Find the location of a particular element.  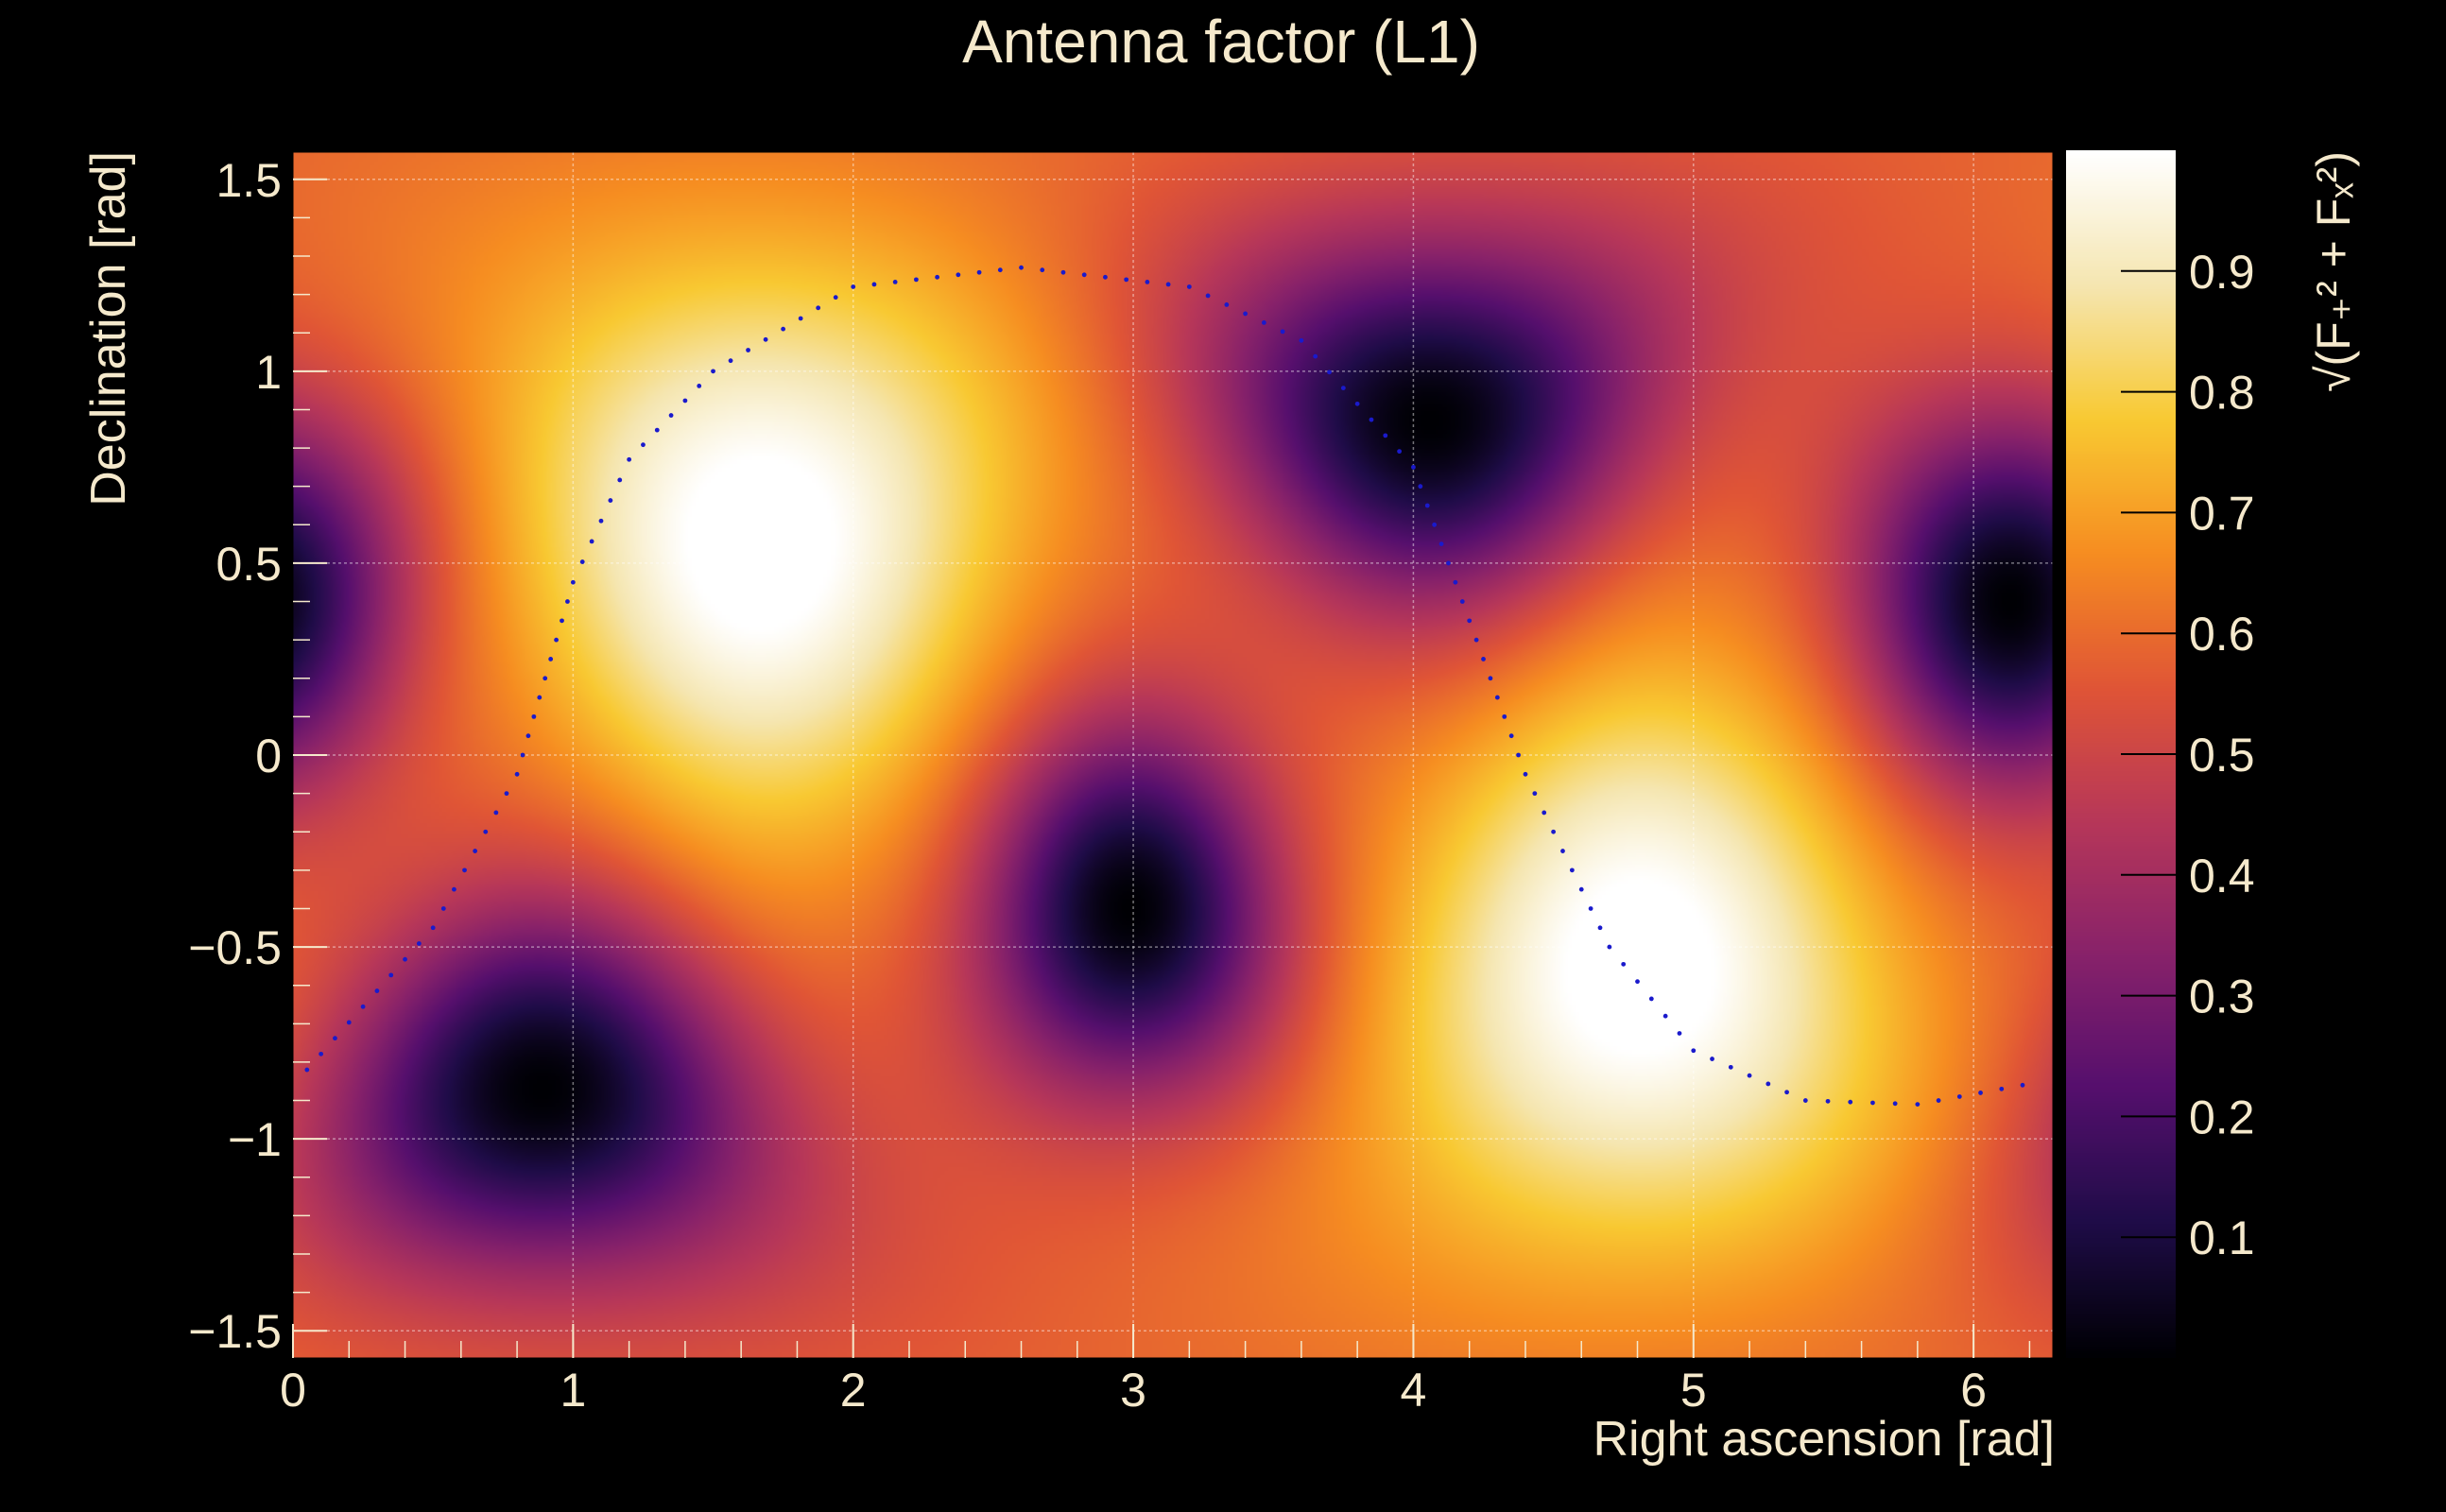

x-tick-label: 3 is located at coordinates (1133, 1390).